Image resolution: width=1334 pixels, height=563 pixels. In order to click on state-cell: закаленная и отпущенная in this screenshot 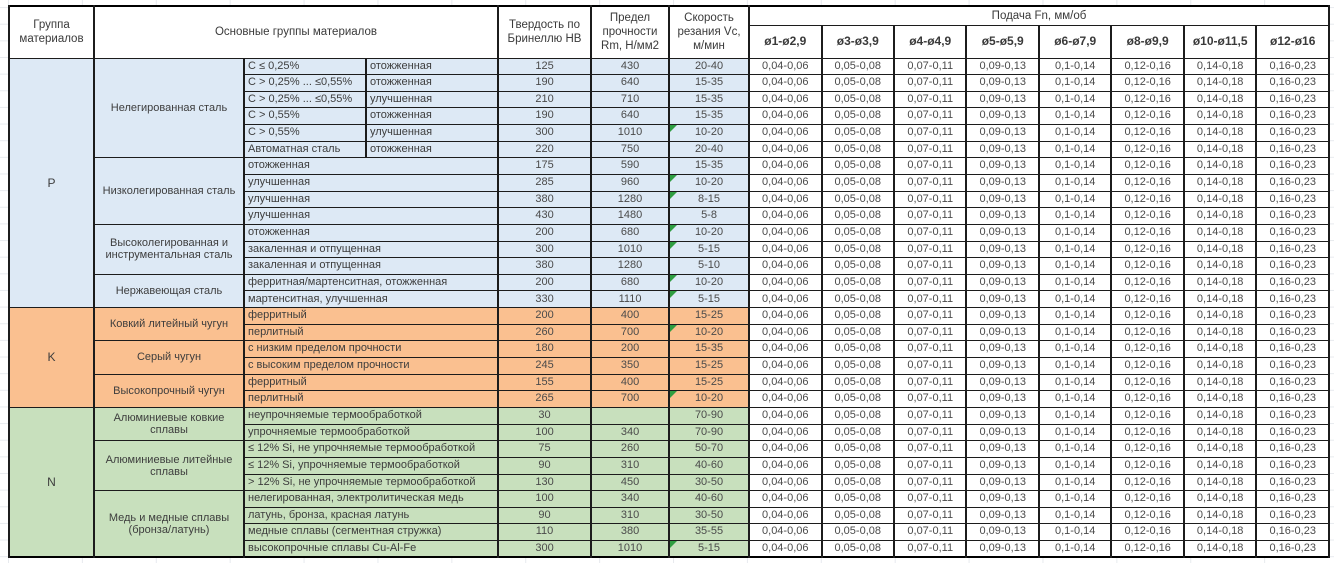, I will do `click(371, 249)`.